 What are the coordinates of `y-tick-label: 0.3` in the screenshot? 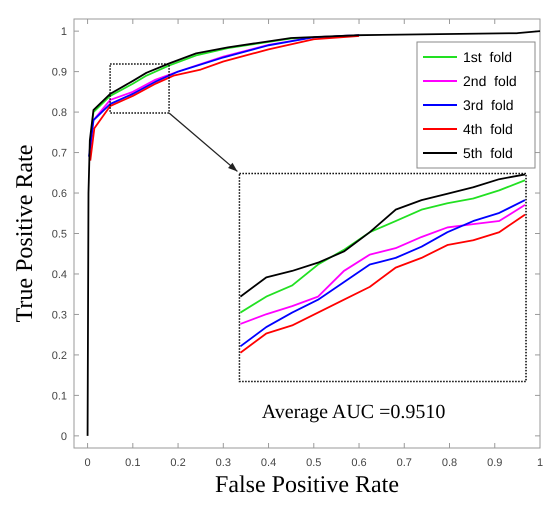 It's located at (59, 315).